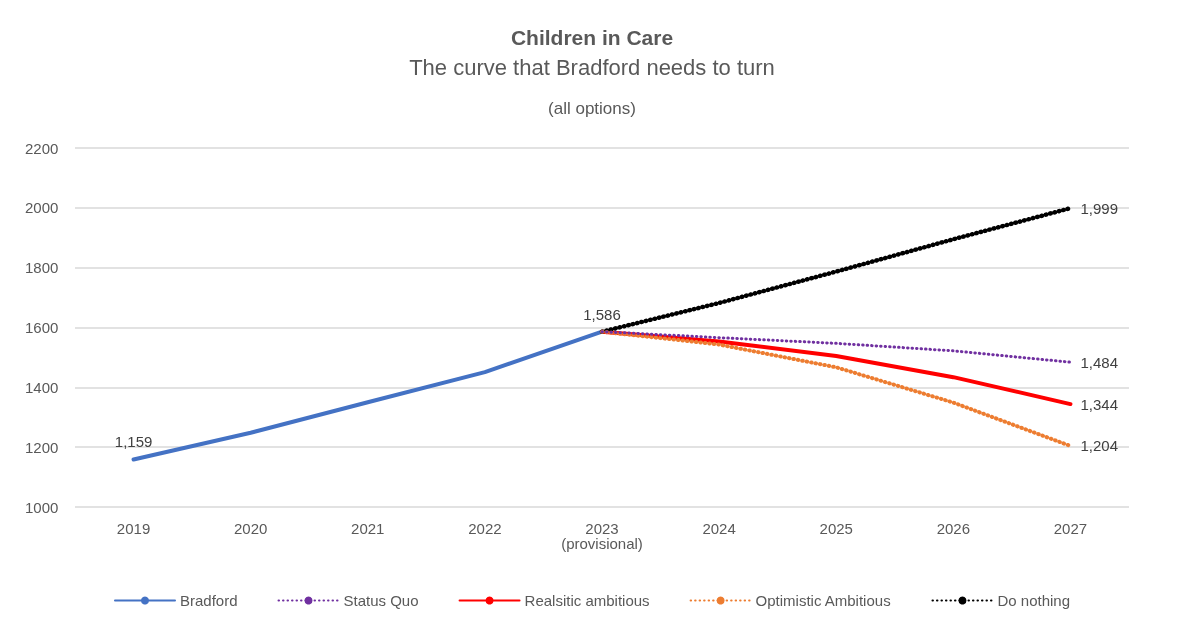  I want to click on y-tick-label: 1200, so click(42, 447).